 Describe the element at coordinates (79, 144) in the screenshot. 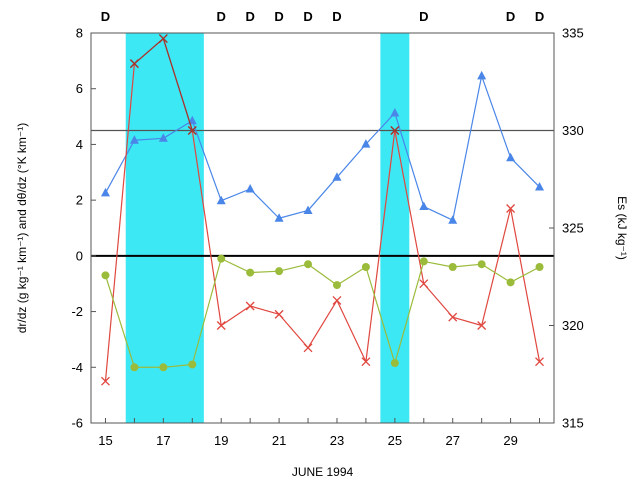

I see `y-left-tick-label: 4` at that location.